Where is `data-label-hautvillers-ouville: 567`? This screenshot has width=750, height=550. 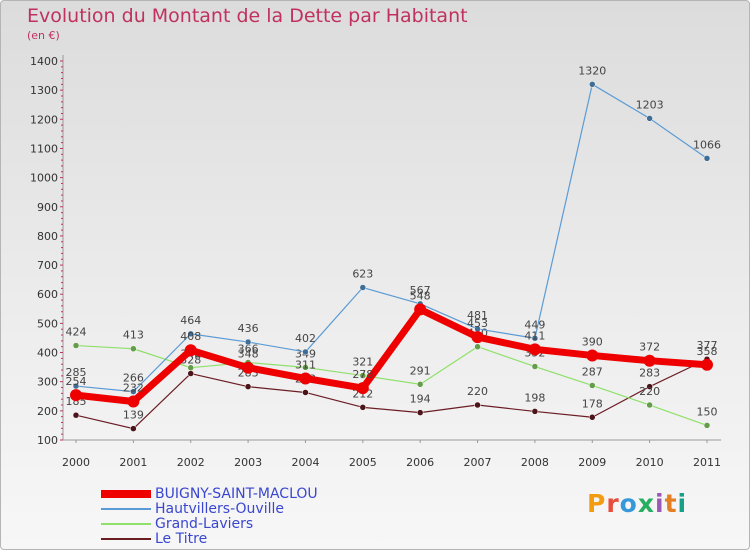 data-label-hautvillers-ouville: 567 is located at coordinates (420, 290).